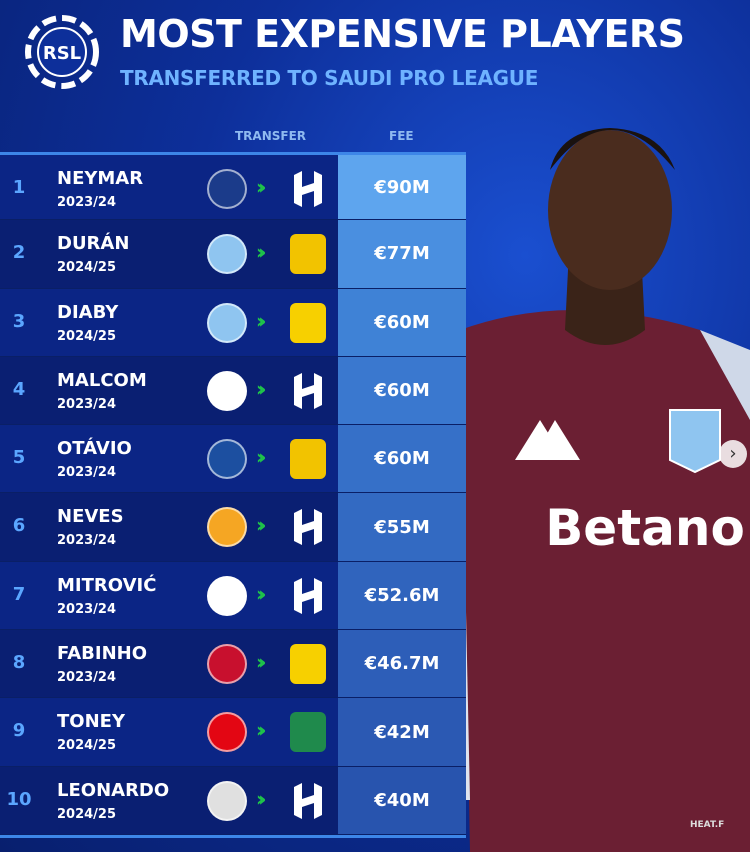  I want to click on table-row: 4 MALCOM 2023/24 ›› €60M, so click(233, 391).